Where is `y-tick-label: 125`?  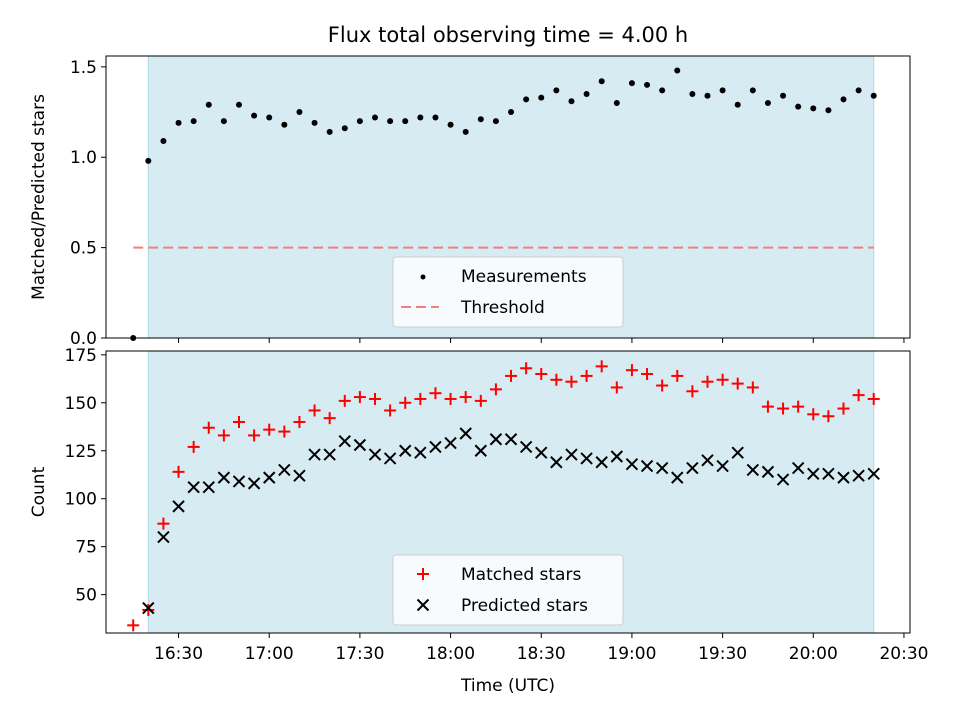
y-tick-label: 125 is located at coordinates (81, 452).